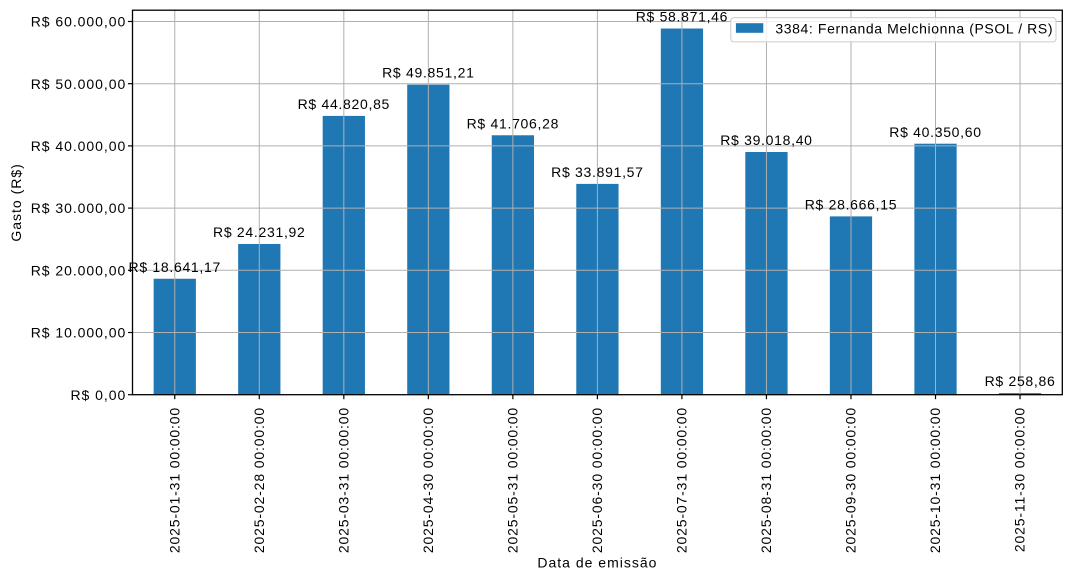 This screenshot has width=1072, height=580. Describe the element at coordinates (935, 480) in the screenshot. I see `svg-text: 2025-10-31 00:00:00` at that location.